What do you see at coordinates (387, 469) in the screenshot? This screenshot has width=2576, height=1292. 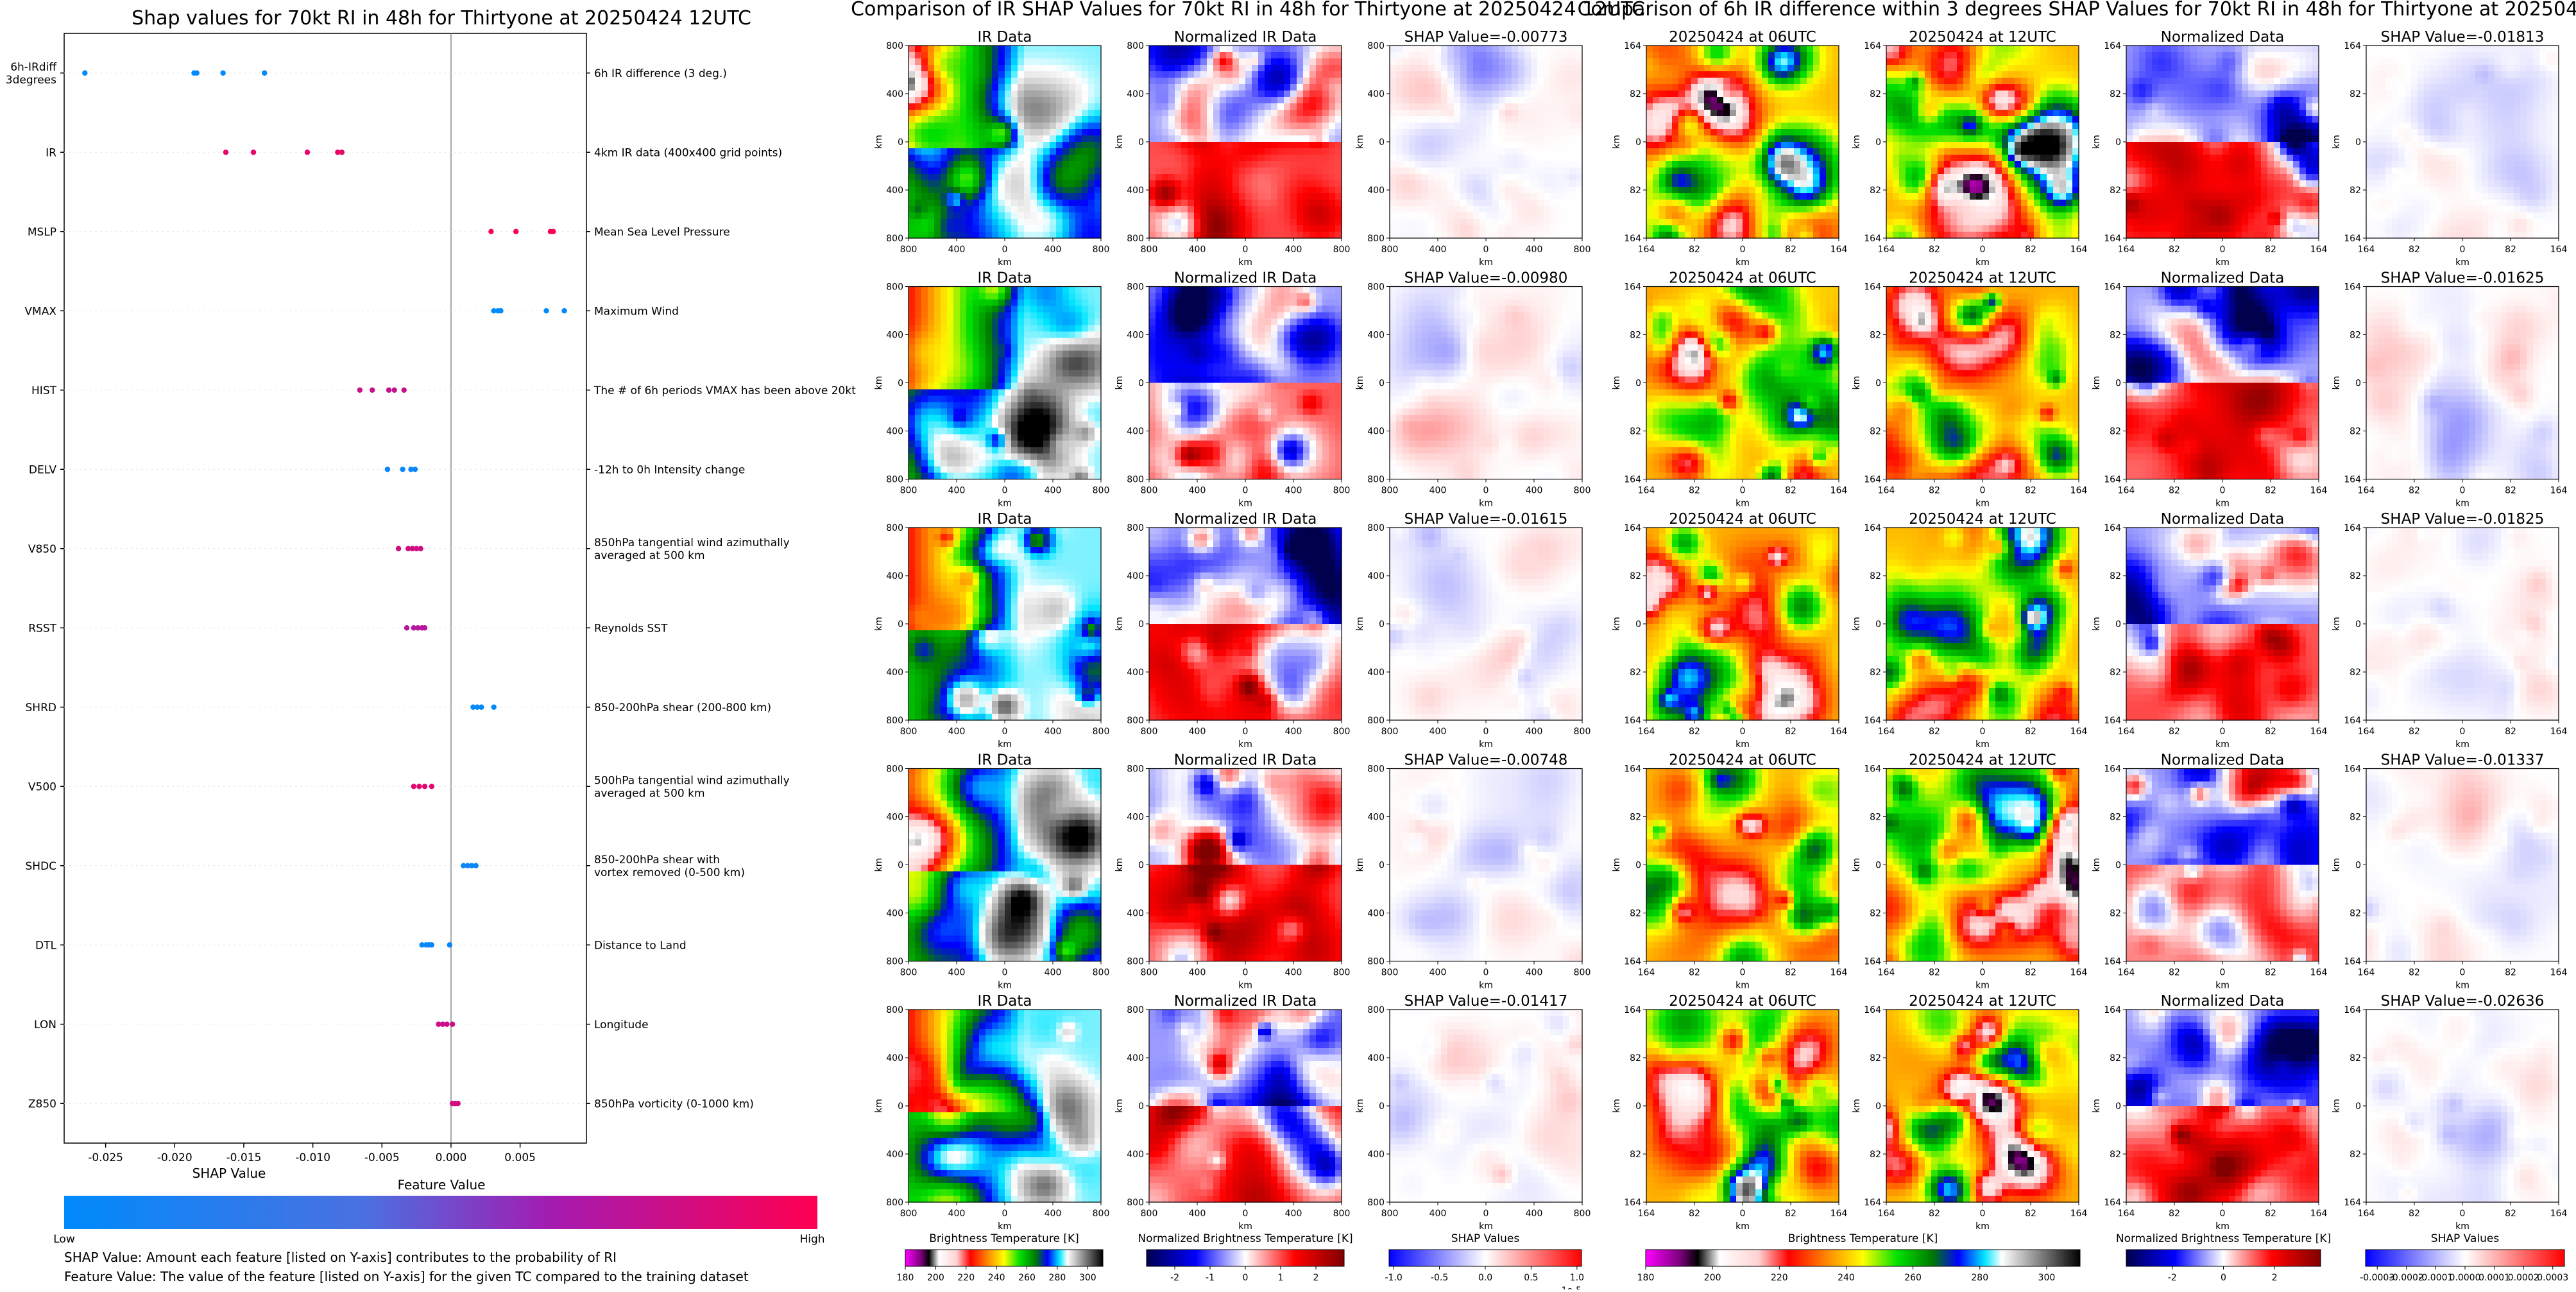 I see `shap-point` at bounding box center [387, 469].